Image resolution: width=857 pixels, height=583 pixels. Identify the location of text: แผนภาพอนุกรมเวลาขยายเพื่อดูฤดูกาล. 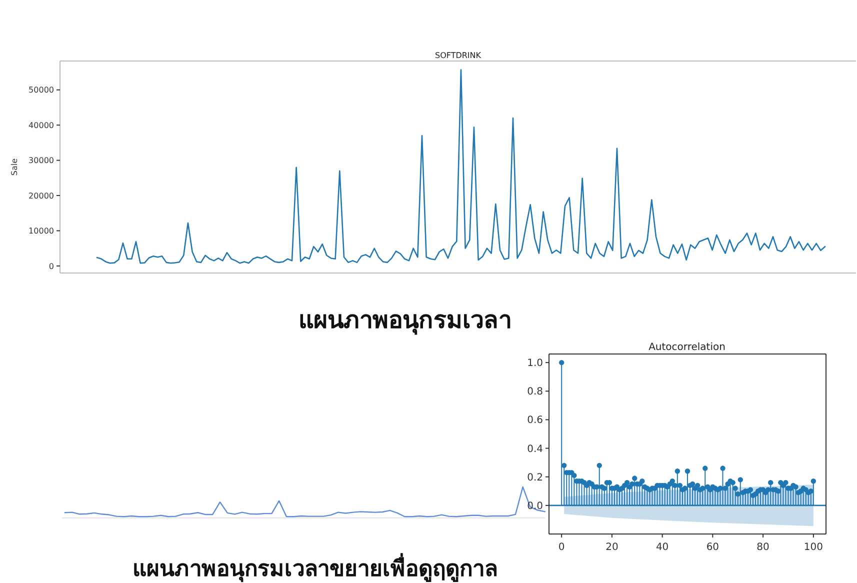
(315, 567).